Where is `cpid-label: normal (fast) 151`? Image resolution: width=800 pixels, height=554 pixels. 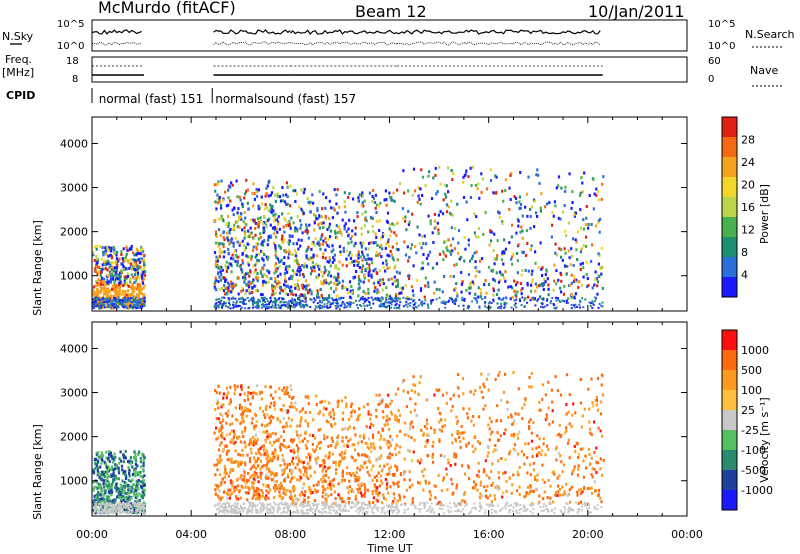 cpid-label: normal (fast) 151 is located at coordinates (151, 99).